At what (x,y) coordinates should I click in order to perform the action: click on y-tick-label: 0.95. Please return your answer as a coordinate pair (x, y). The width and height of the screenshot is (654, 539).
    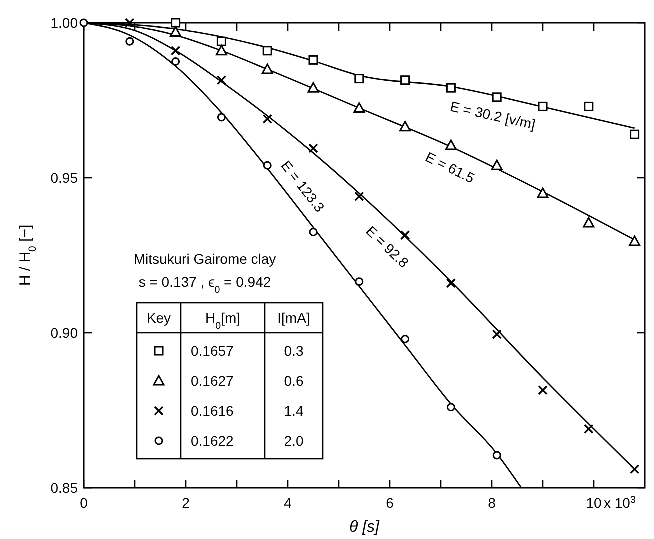
    Looking at the image, I should click on (64, 178).